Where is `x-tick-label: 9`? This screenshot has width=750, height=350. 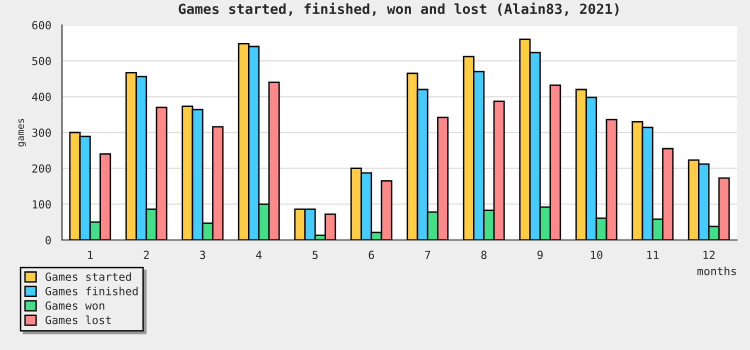
x-tick-label: 9 is located at coordinates (540, 255).